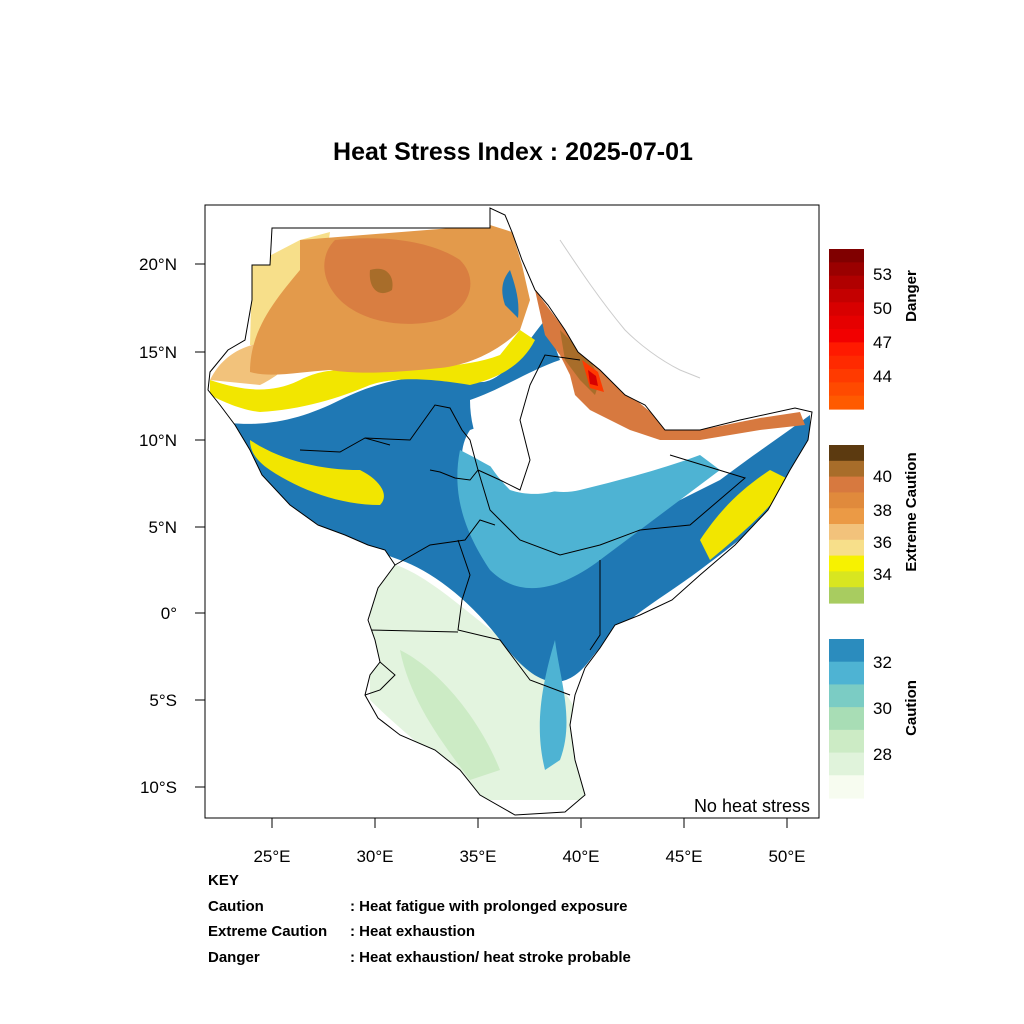 The image size is (1024, 1024). Describe the element at coordinates (882, 342) in the screenshot. I see `colorbar-tick-label: 47` at that location.